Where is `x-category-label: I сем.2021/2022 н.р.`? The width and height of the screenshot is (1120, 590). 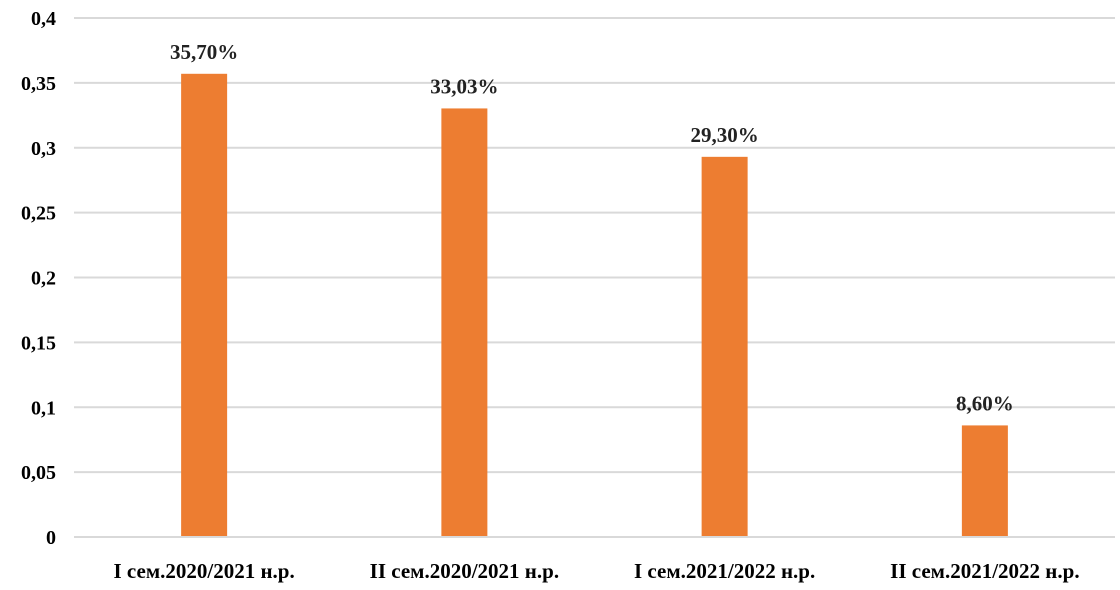
x-category-label: I сем.2021/2022 н.р. is located at coordinates (724, 571).